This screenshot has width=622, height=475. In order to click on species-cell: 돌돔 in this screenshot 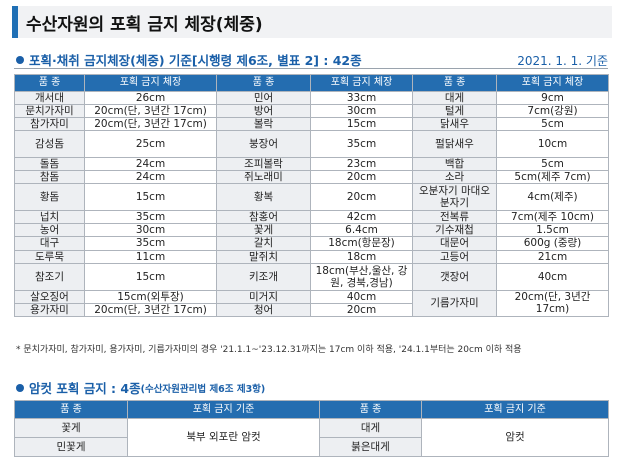, I will do `click(49, 164)`.